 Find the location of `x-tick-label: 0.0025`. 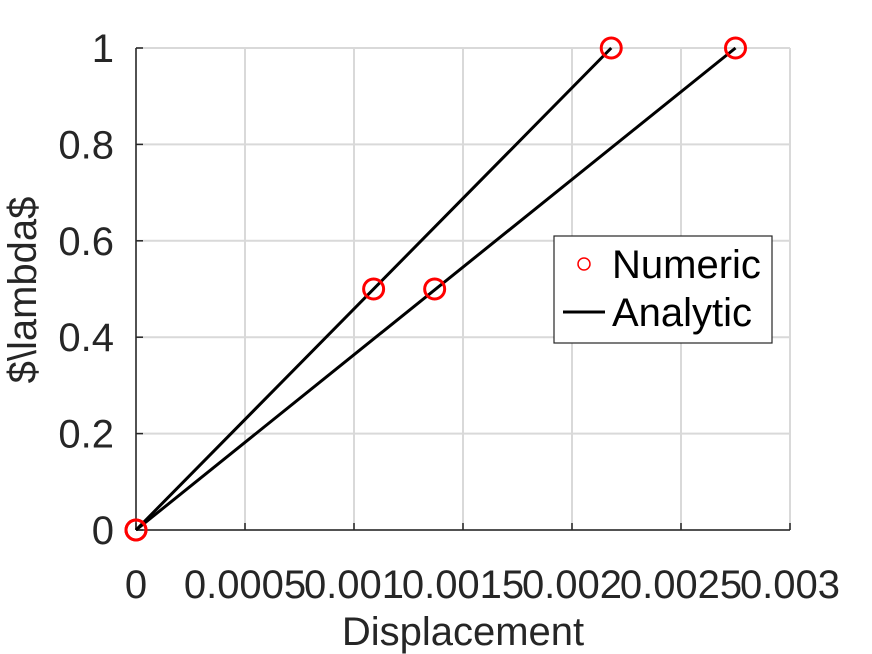

x-tick-label: 0.0025 is located at coordinates (681, 585).